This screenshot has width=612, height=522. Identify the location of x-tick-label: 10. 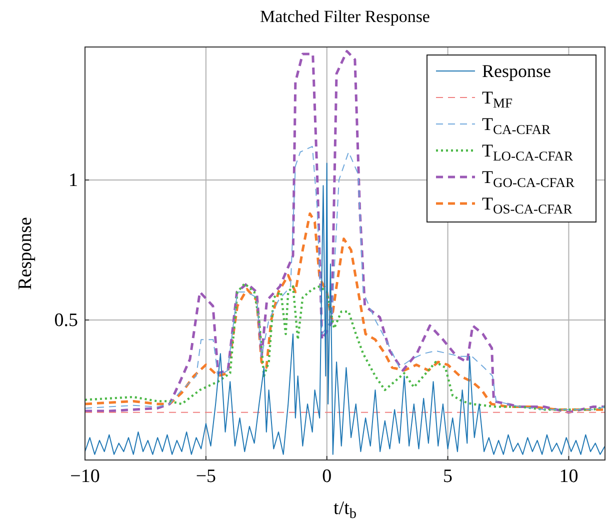
(568, 476).